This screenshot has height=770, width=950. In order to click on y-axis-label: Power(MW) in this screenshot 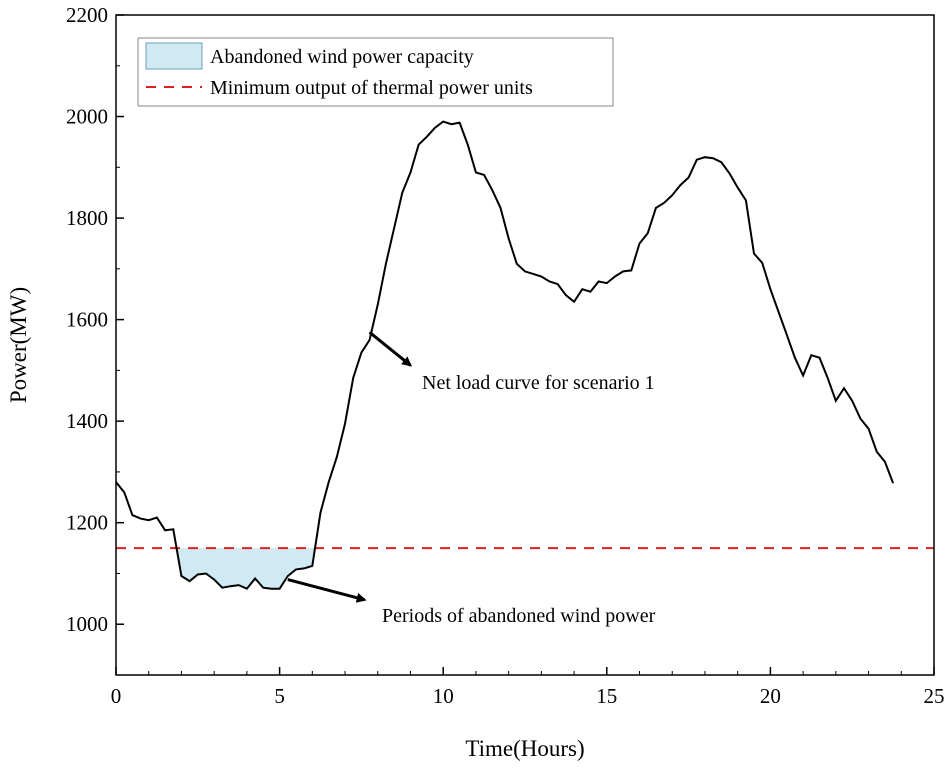, I will do `click(18, 345)`.